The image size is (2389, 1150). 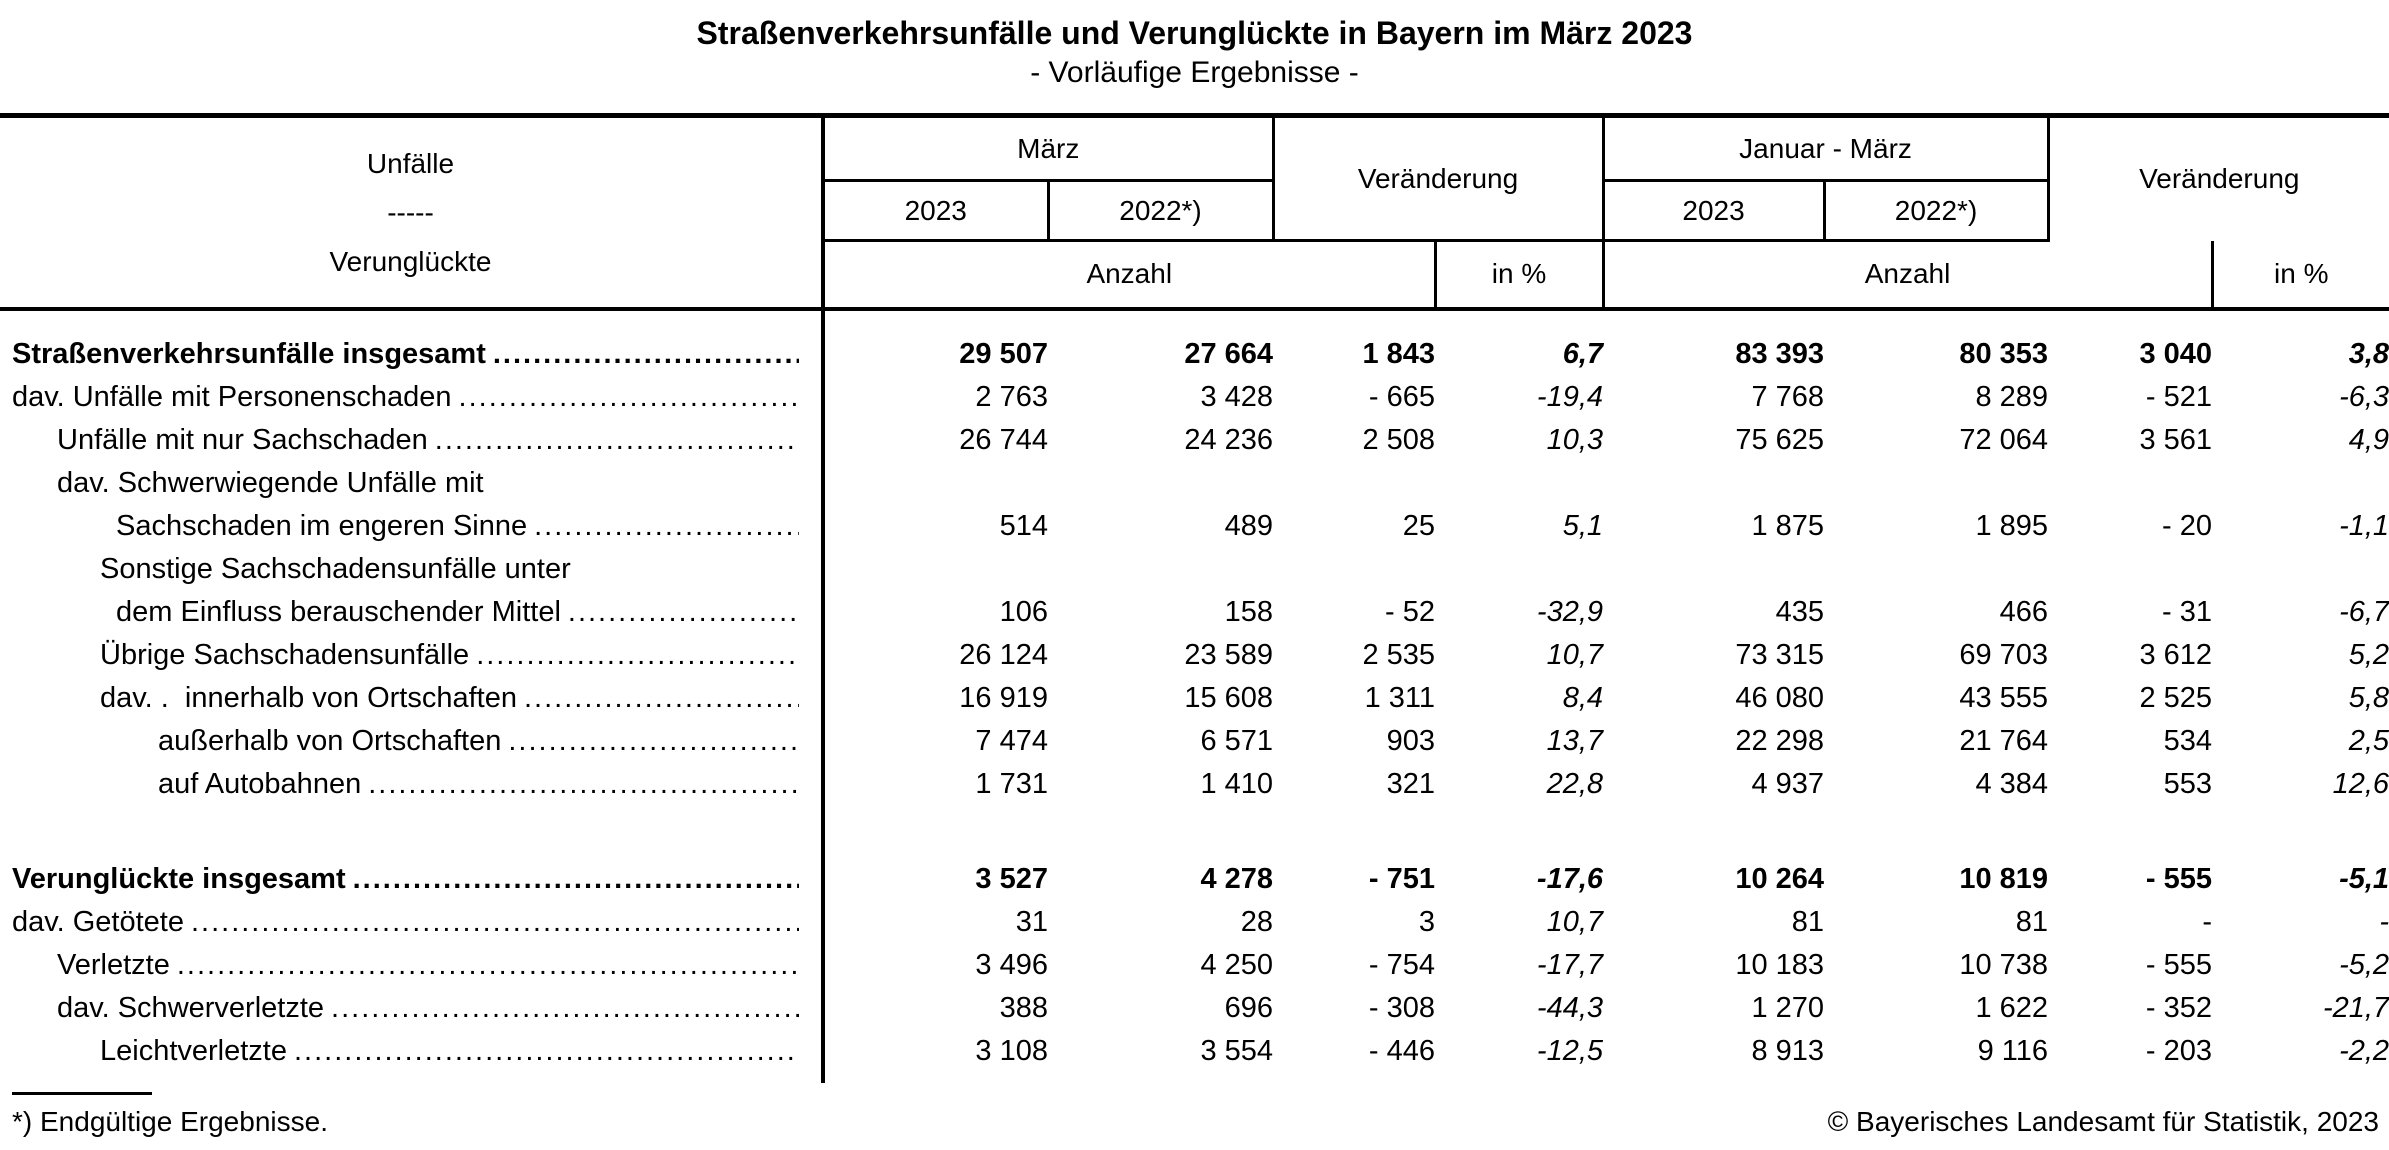 What do you see at coordinates (2004, 878) in the screenshot?
I see `value-cell: 10 819` at bounding box center [2004, 878].